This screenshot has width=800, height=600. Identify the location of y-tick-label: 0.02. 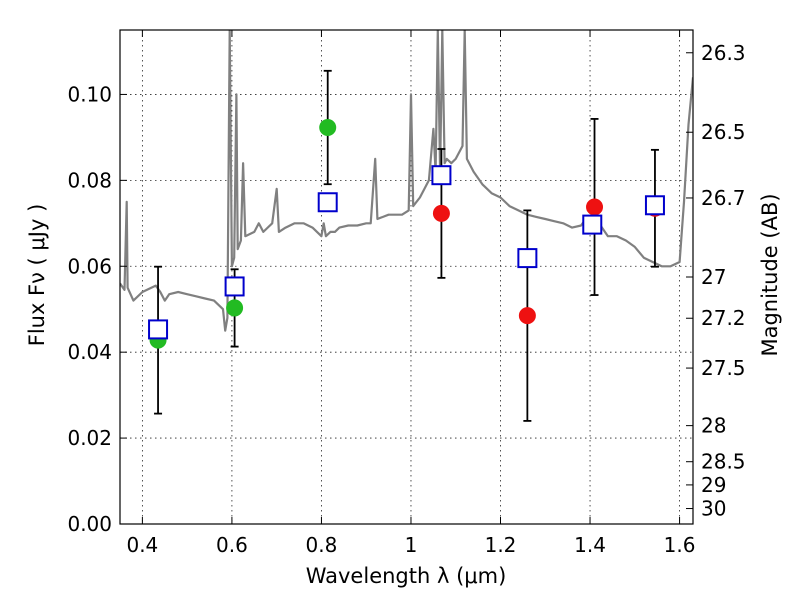
(89, 438).